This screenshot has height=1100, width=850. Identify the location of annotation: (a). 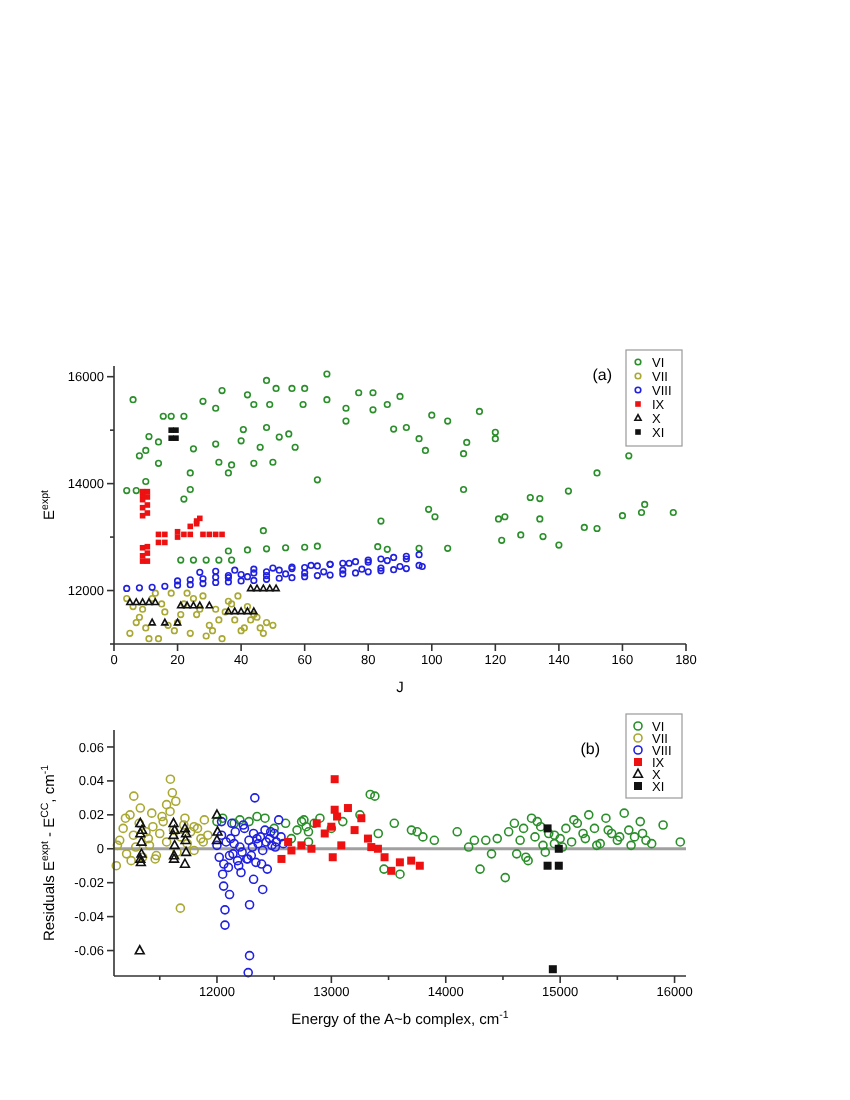
(602, 375).